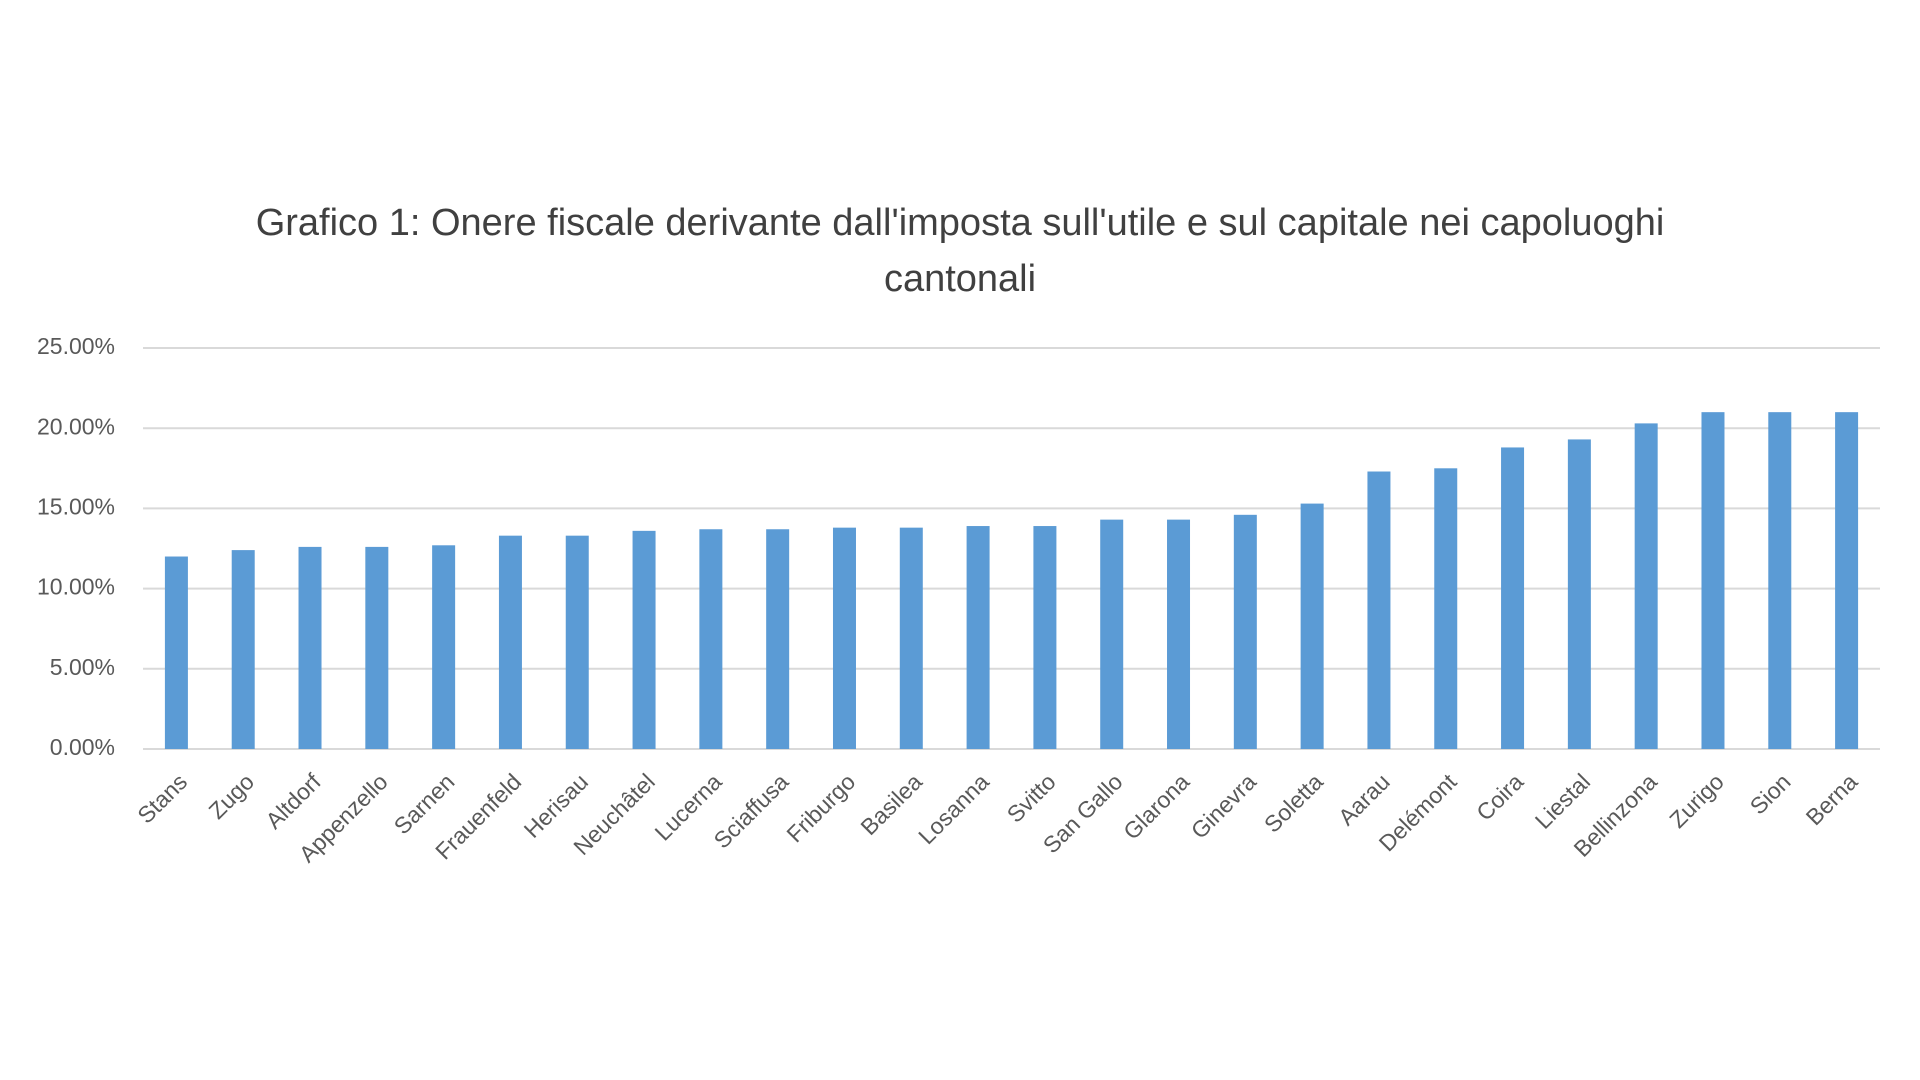 The image size is (1920, 1080). Describe the element at coordinates (1031, 797) in the screenshot. I see `x-tick-label: Svitto` at that location.